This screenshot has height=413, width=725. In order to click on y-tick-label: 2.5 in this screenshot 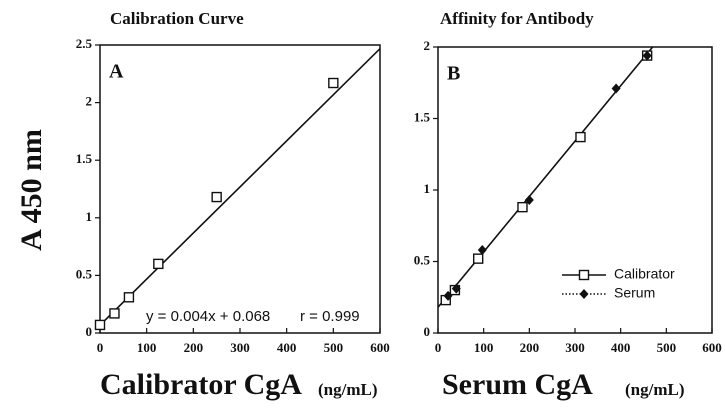, I will do `click(84, 43)`.